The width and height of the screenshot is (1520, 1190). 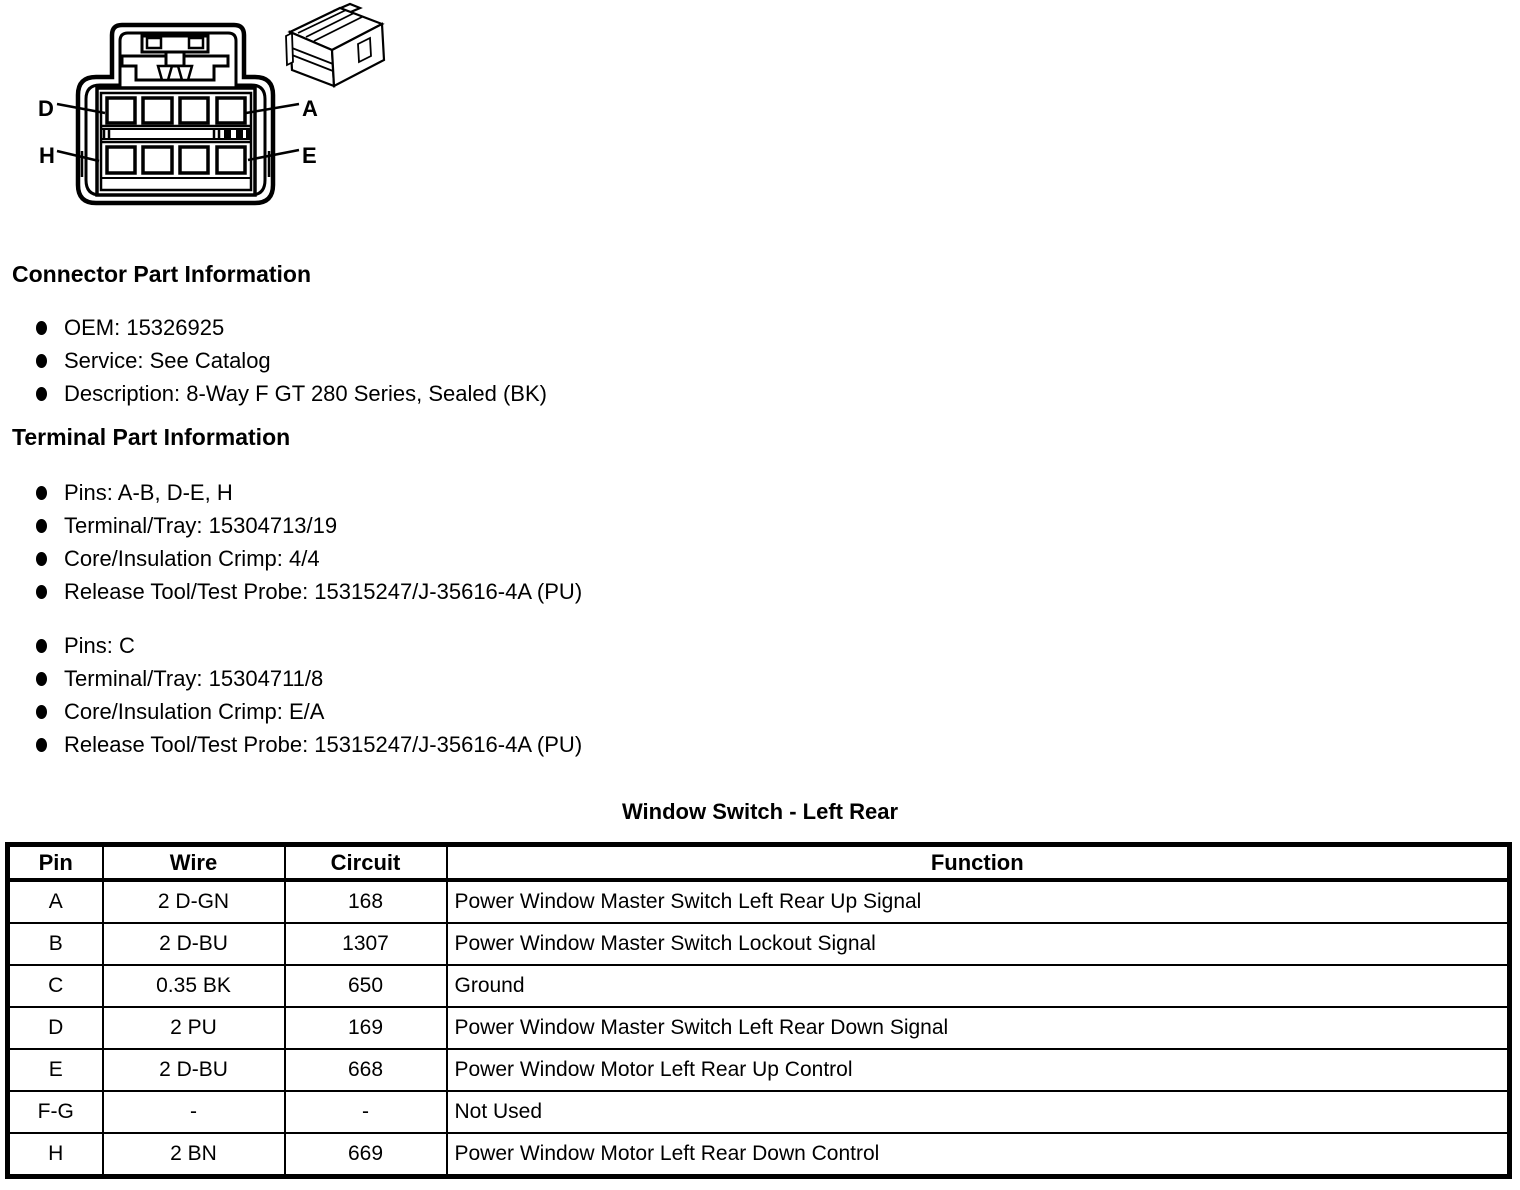 I want to click on list-item: Pins: C, so click(x=309, y=645).